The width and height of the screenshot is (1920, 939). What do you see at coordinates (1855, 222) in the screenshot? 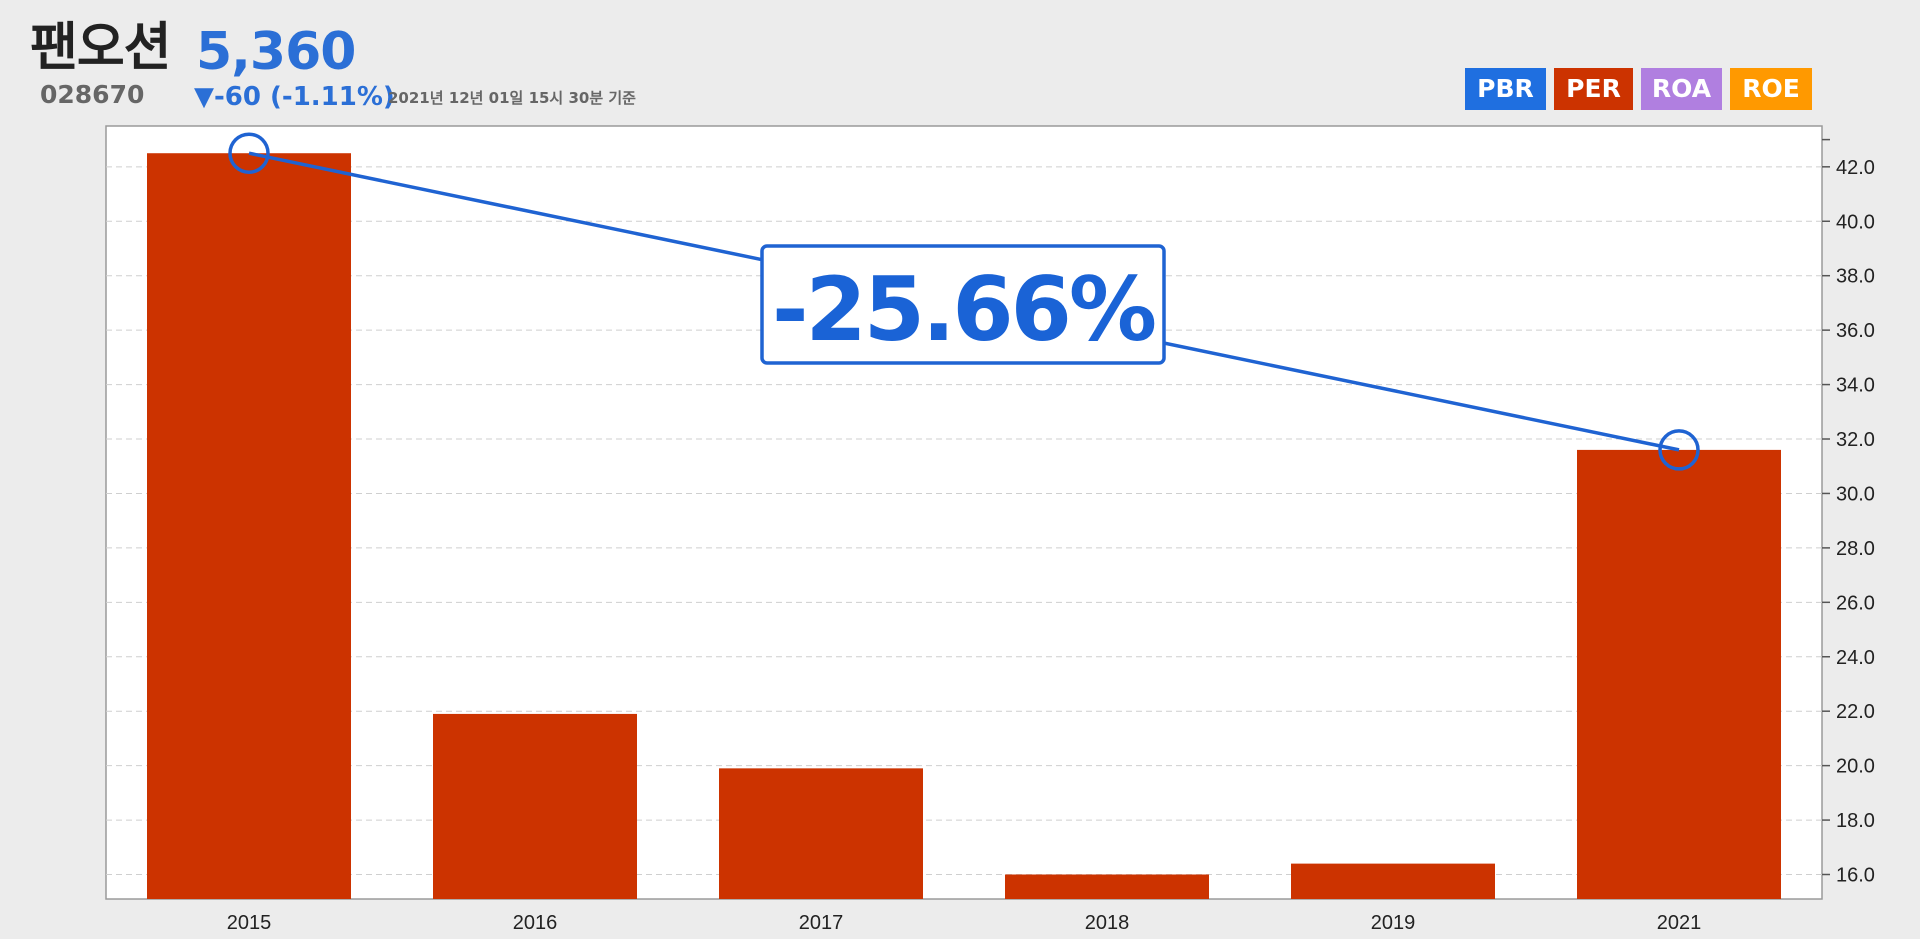
I see `y-tick-label: 40.0` at bounding box center [1855, 222].